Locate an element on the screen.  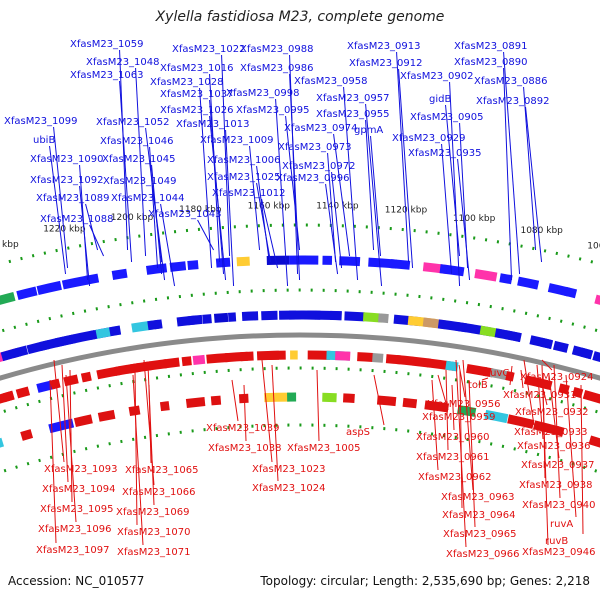
forward-gene-label: XfasM23_1092 is located at coordinates (67, 180).